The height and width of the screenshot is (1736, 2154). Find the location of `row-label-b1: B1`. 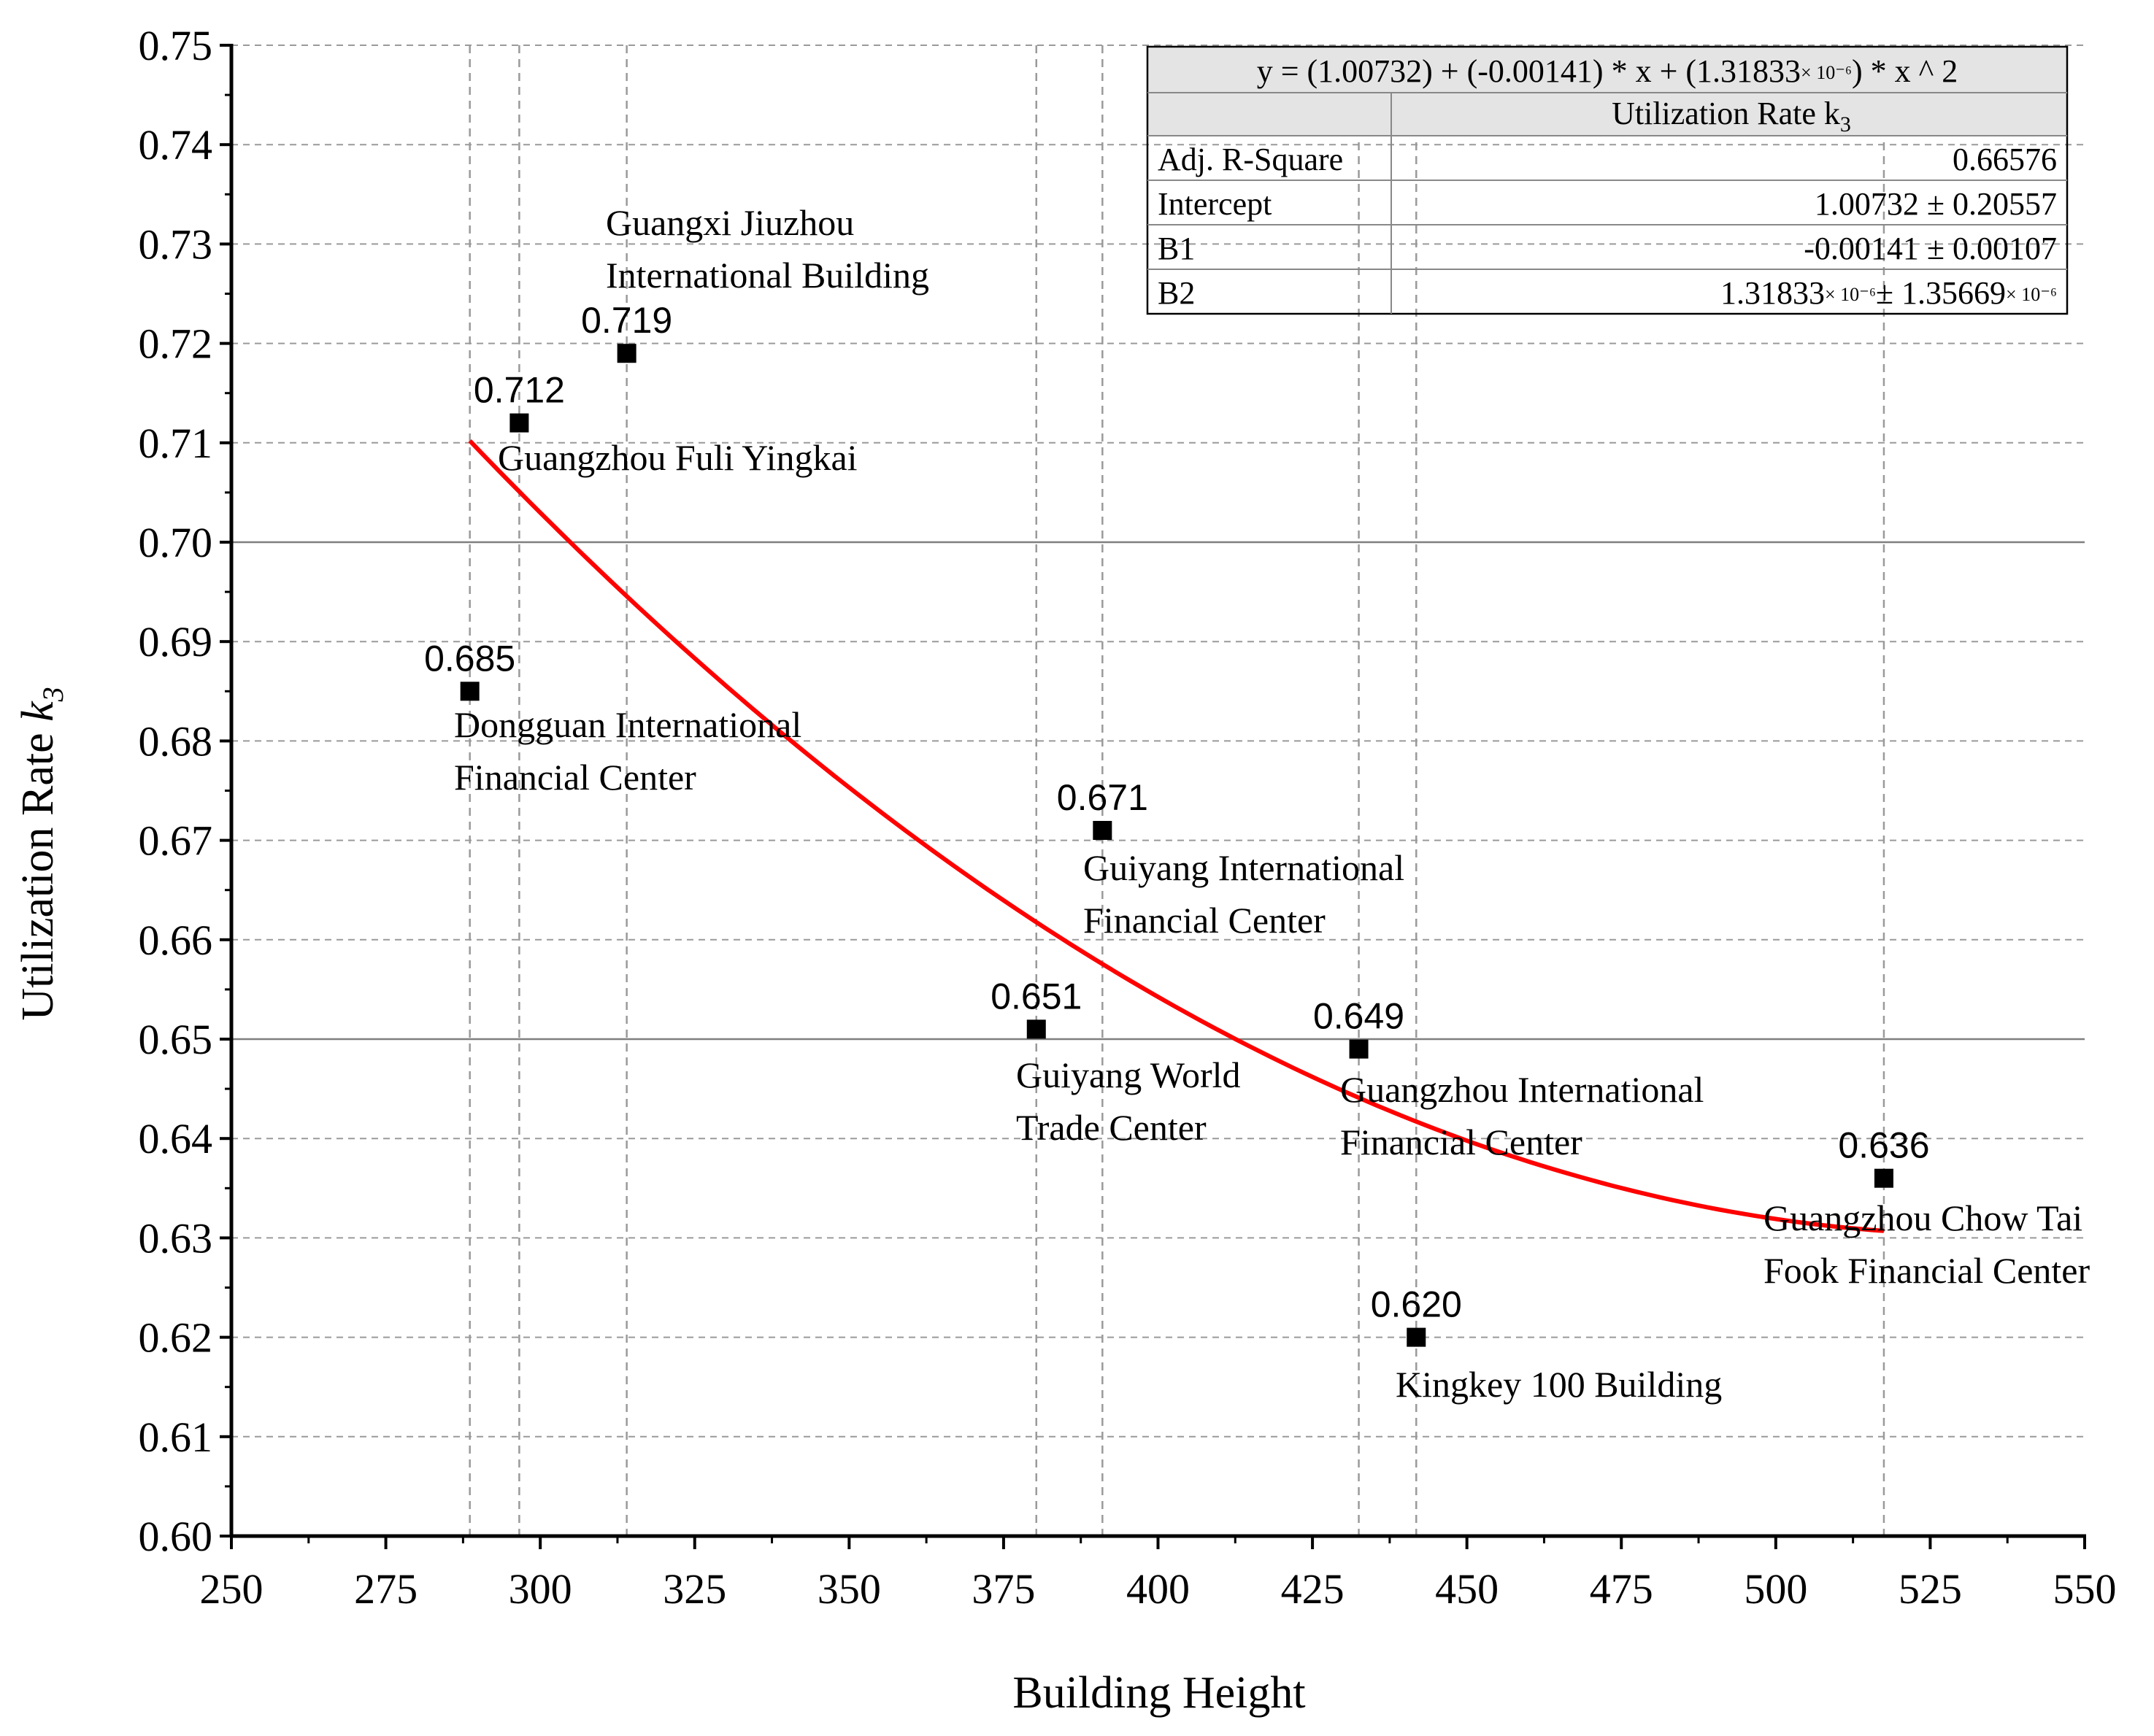

row-label-b1: B1 is located at coordinates (1176, 248).